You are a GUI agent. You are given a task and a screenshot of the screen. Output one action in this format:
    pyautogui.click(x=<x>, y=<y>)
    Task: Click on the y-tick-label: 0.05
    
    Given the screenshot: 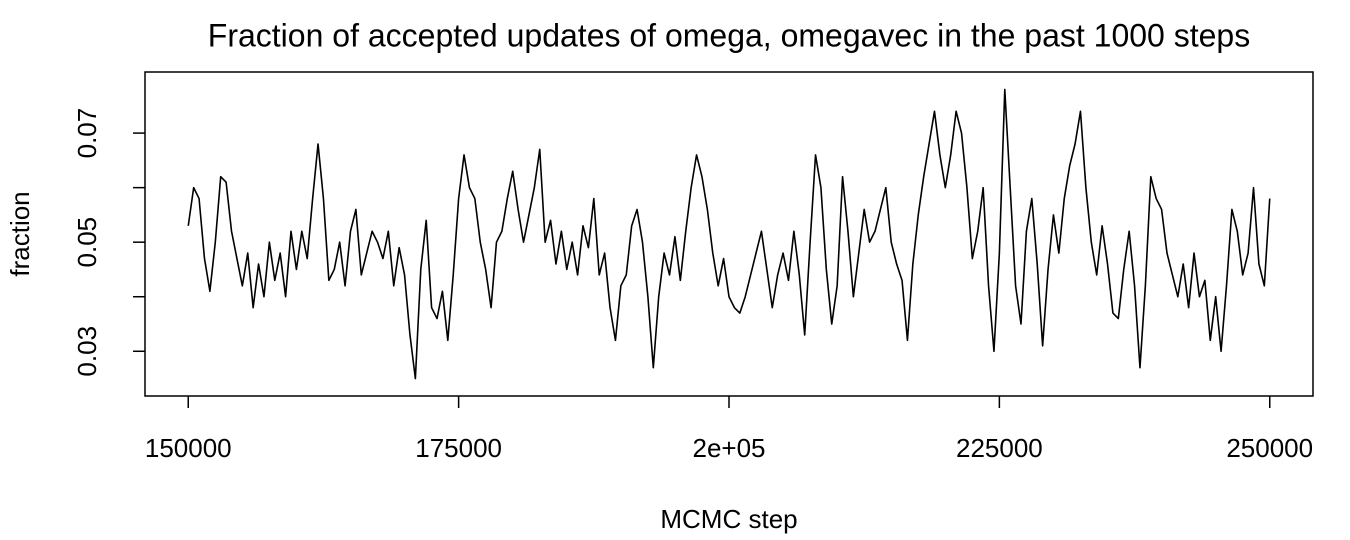 What is the action you would take?
    pyautogui.click(x=87, y=242)
    